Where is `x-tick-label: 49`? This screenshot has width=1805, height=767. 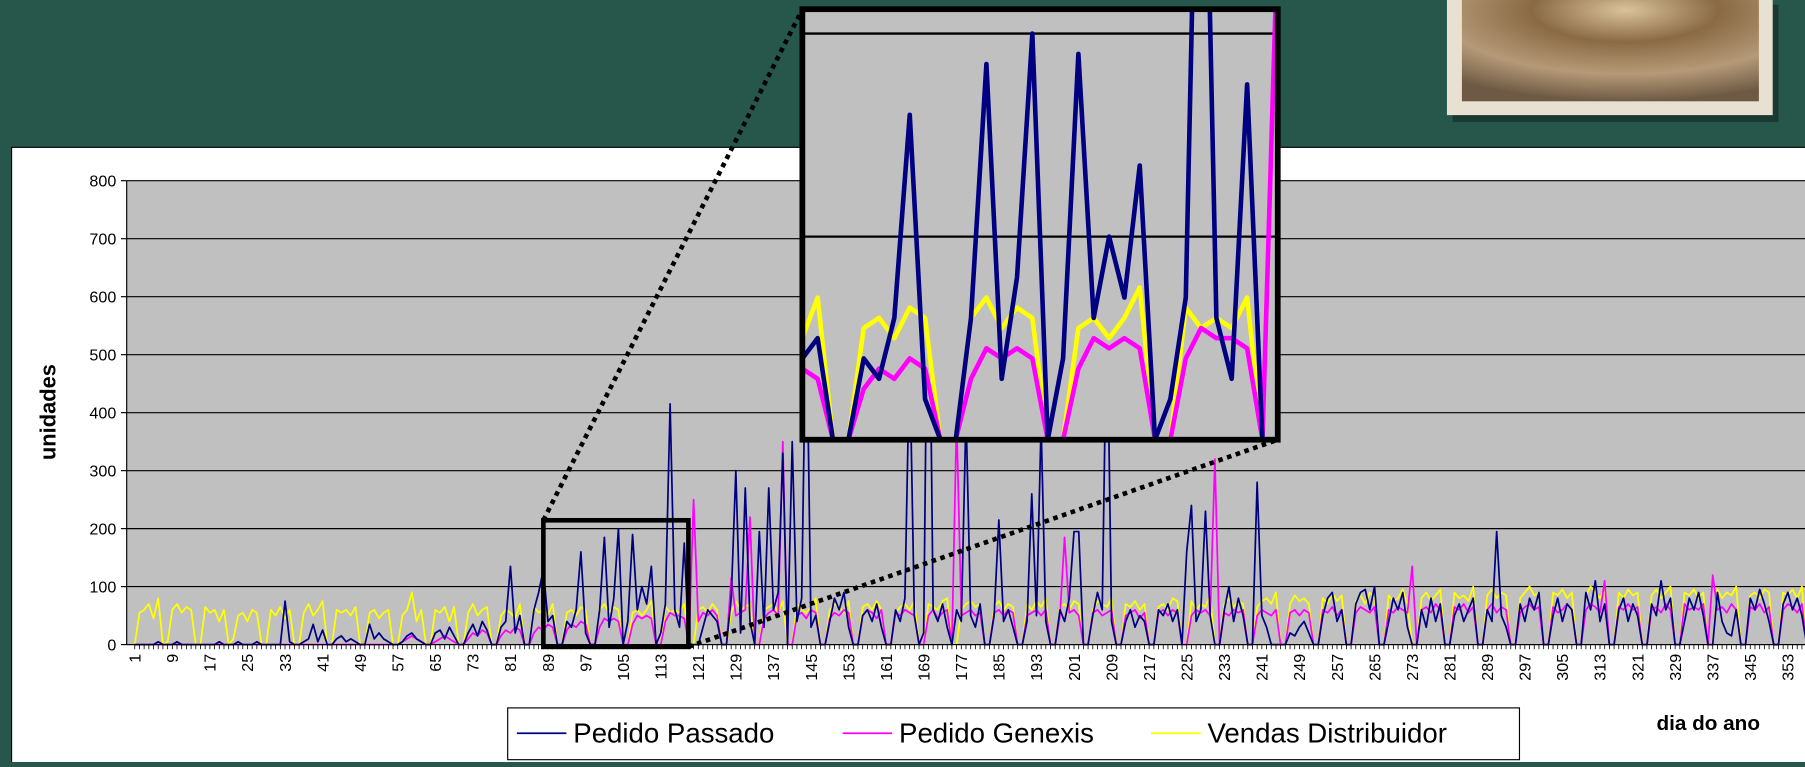 x-tick-label: 49 is located at coordinates (361, 663).